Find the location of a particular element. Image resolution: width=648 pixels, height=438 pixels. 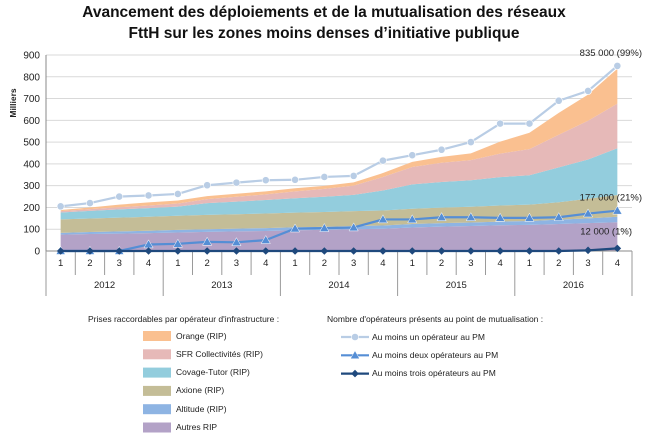

legend-item-infrastructure: Axione (RIP) is located at coordinates (200, 390).